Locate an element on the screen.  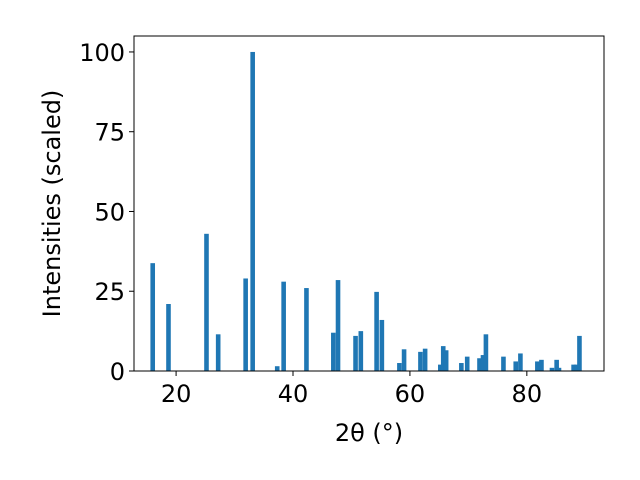
y-tick-label: 50 is located at coordinates (109, 212).